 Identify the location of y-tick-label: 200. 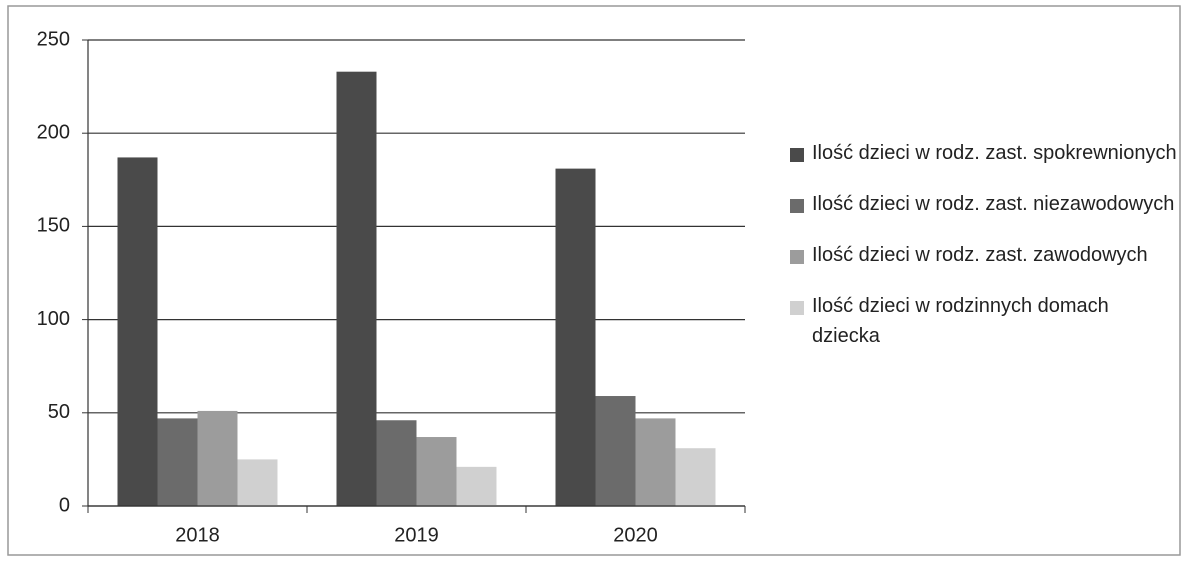
(53, 132).